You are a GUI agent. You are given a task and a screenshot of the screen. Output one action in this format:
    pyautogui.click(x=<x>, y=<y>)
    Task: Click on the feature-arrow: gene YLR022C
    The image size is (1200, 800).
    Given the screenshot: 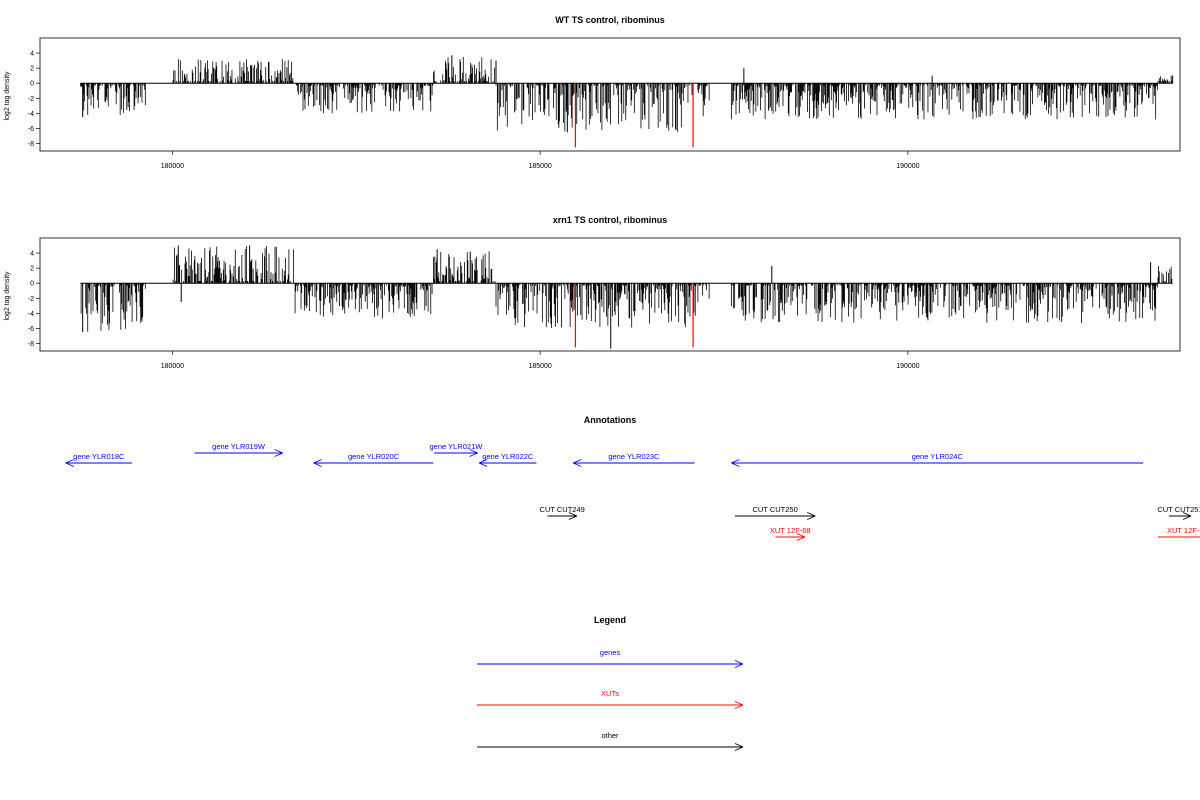 What is the action you would take?
    pyautogui.click(x=507, y=459)
    